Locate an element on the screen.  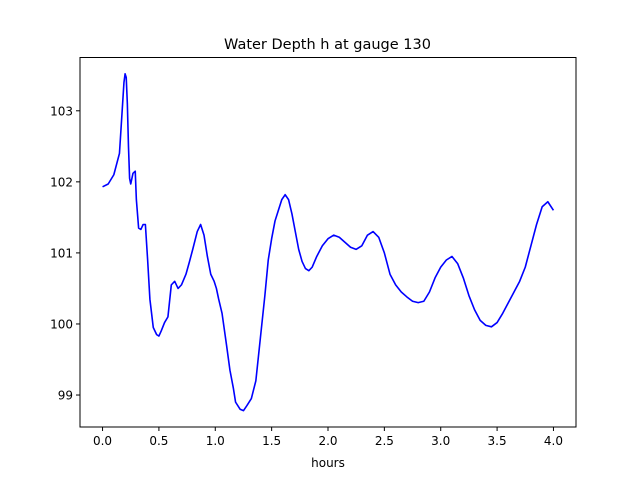
x-axis: 0.0 0.5 1.0 1.5 2.0 2.5 3.0 3.5 4.0 is located at coordinates (328, 437).